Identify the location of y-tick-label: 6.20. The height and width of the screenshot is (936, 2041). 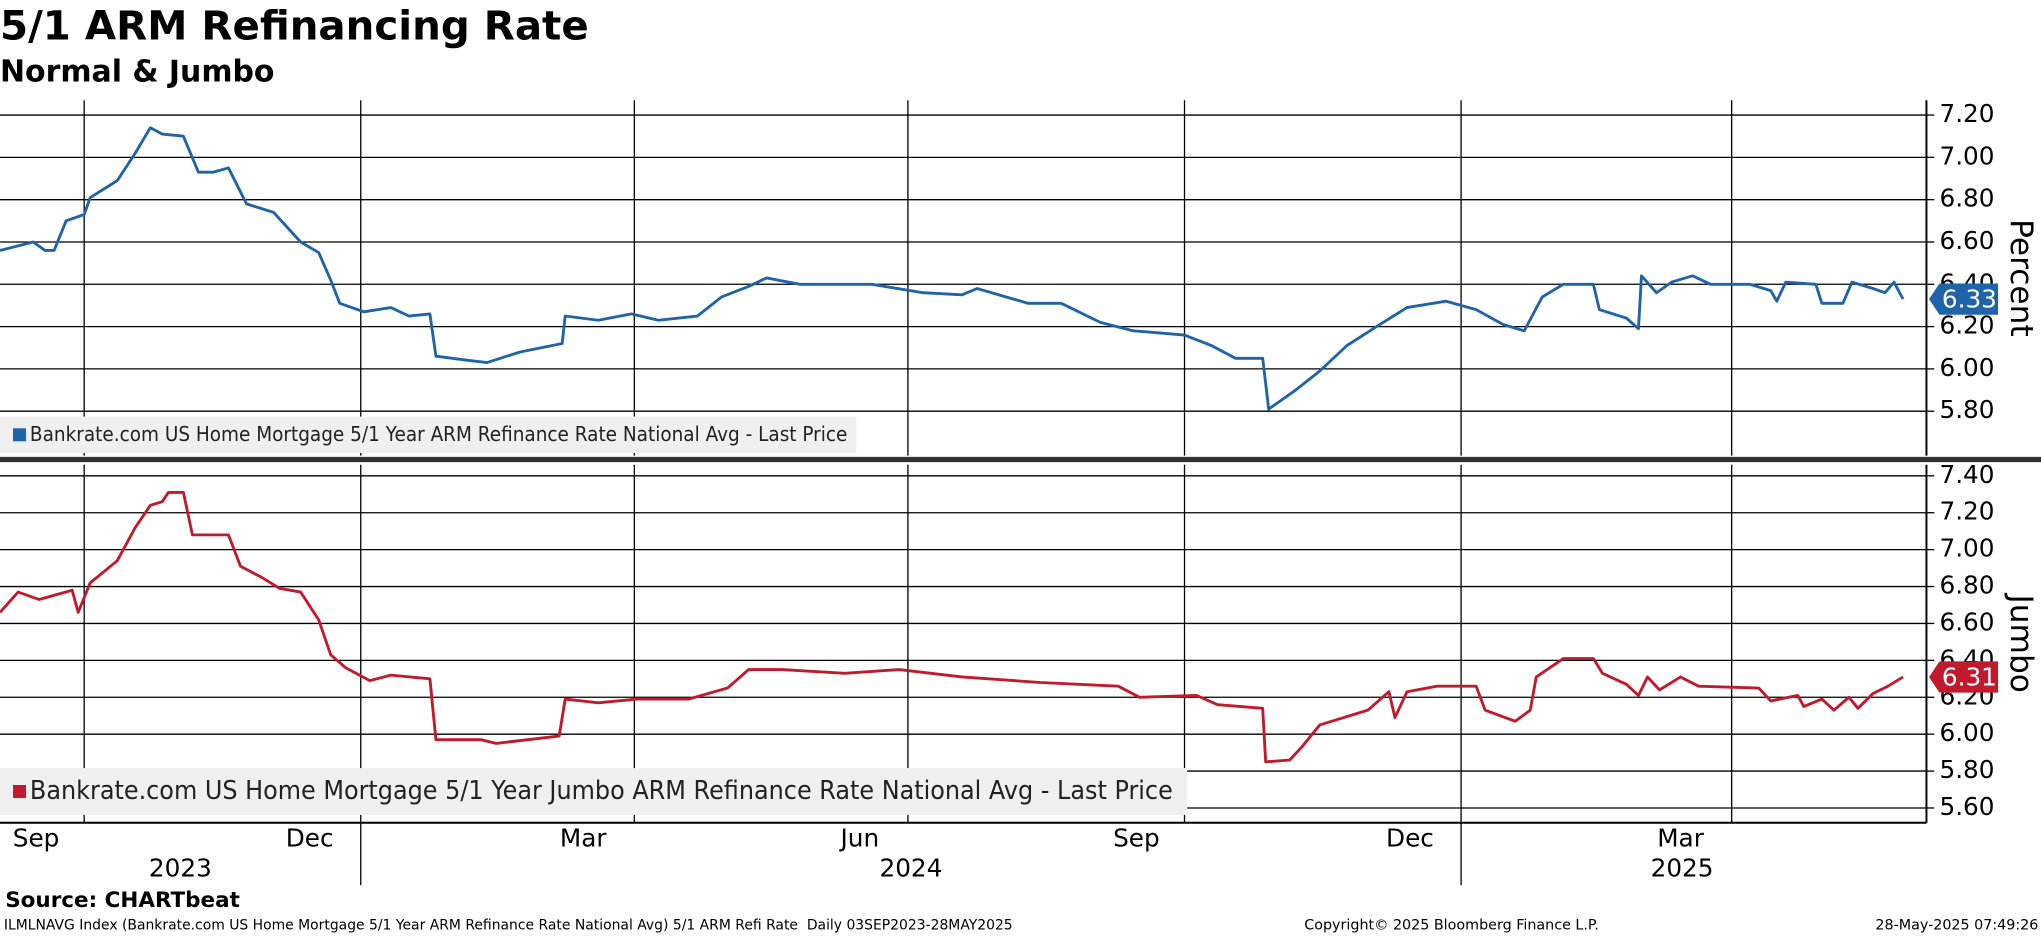
(1966, 325).